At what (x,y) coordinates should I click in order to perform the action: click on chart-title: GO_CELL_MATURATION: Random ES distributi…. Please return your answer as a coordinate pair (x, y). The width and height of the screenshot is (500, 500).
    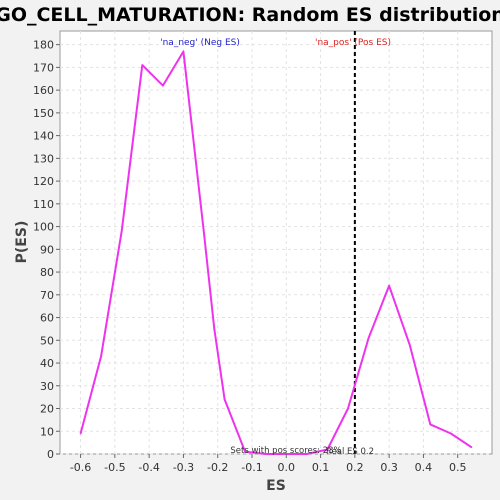
    Looking at the image, I should click on (250, 15).